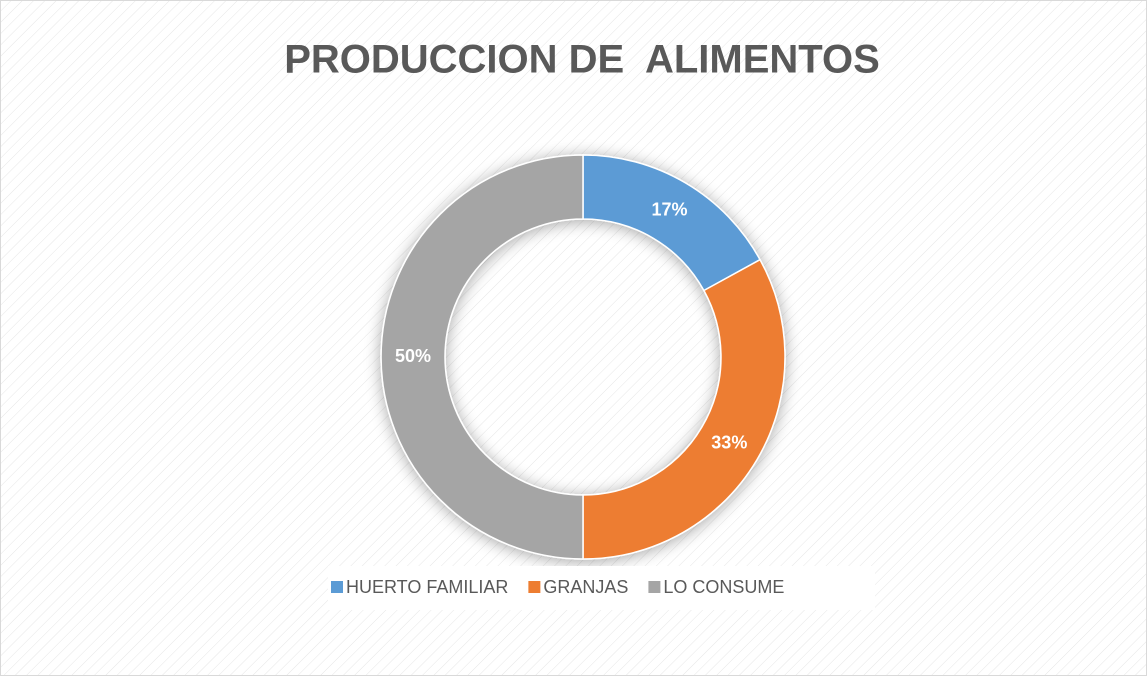  What do you see at coordinates (723, 587) in the screenshot?
I see `legend-label: LO CONSUME` at bounding box center [723, 587].